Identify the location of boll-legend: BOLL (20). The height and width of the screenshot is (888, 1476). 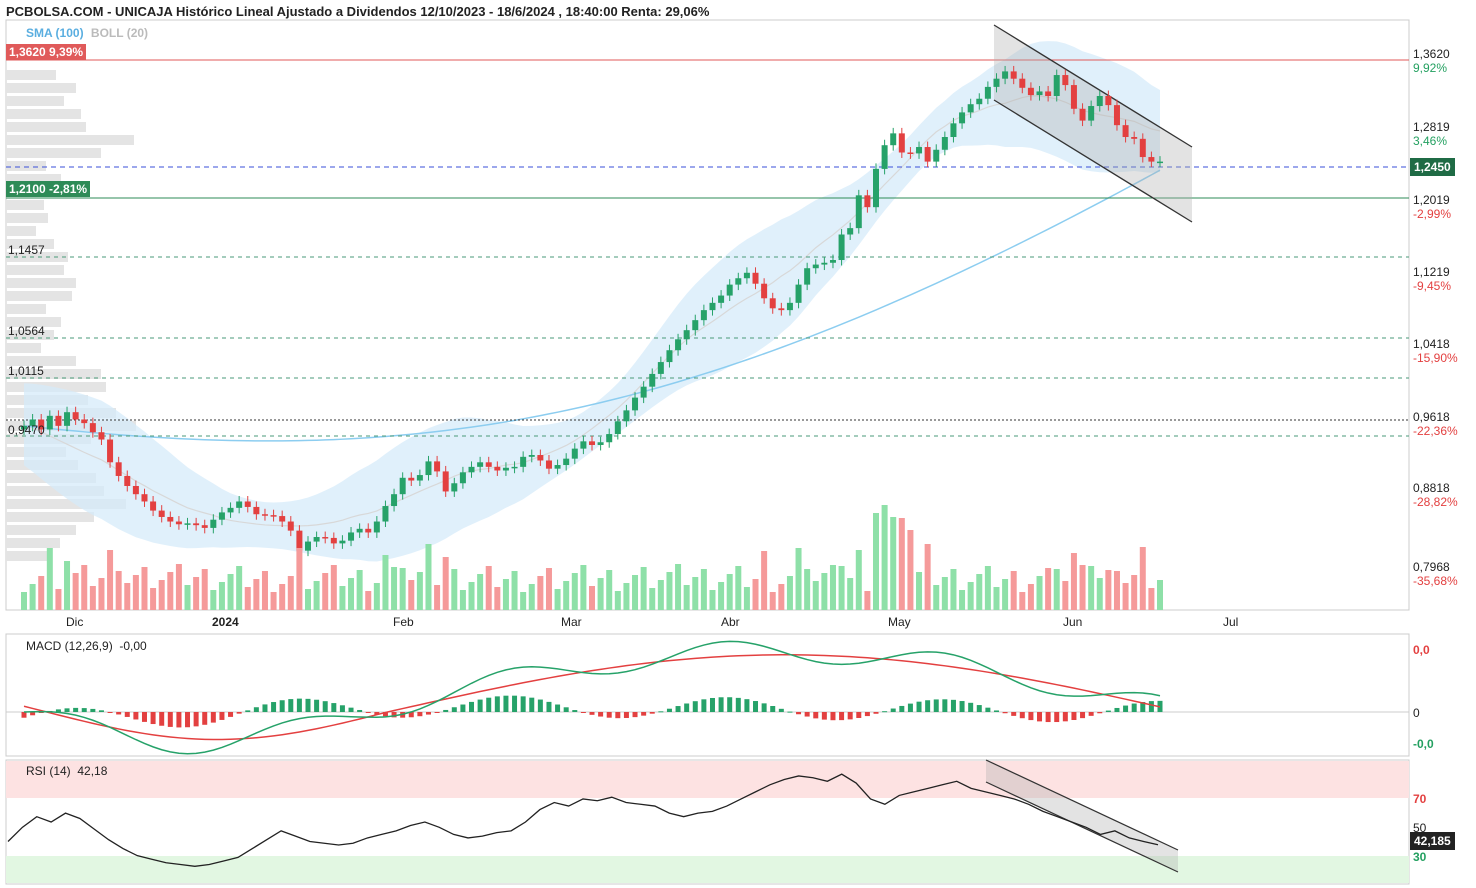
(119, 33).